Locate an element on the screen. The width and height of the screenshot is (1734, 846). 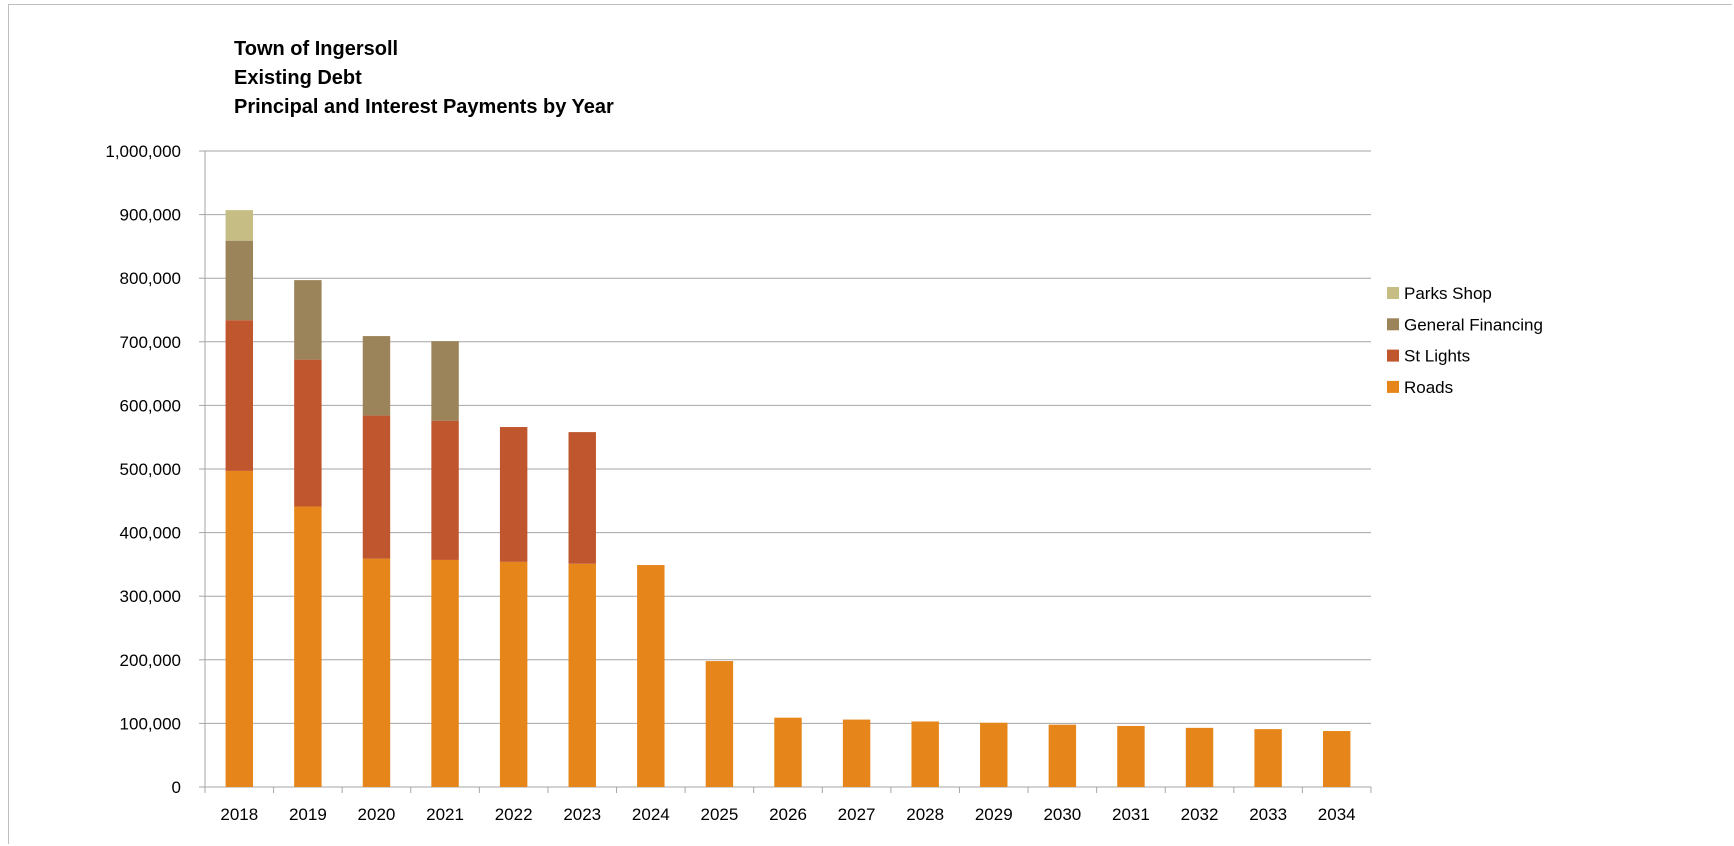
bar-roads-2026 is located at coordinates (788, 752).